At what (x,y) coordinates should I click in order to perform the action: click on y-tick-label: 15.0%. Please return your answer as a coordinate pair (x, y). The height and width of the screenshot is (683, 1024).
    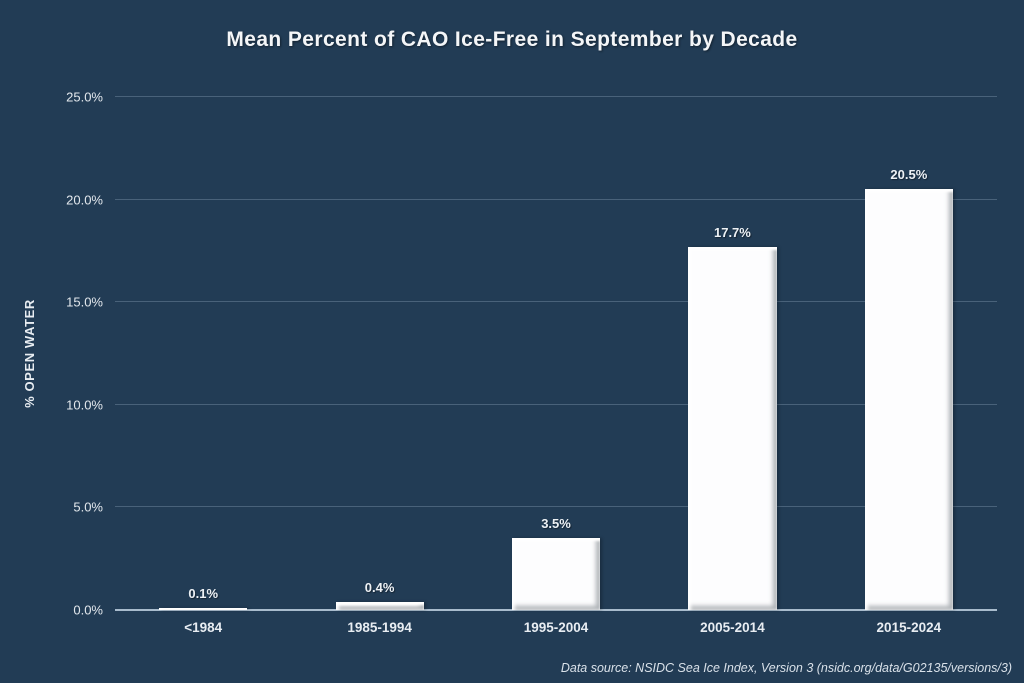
    Looking at the image, I should click on (84, 302).